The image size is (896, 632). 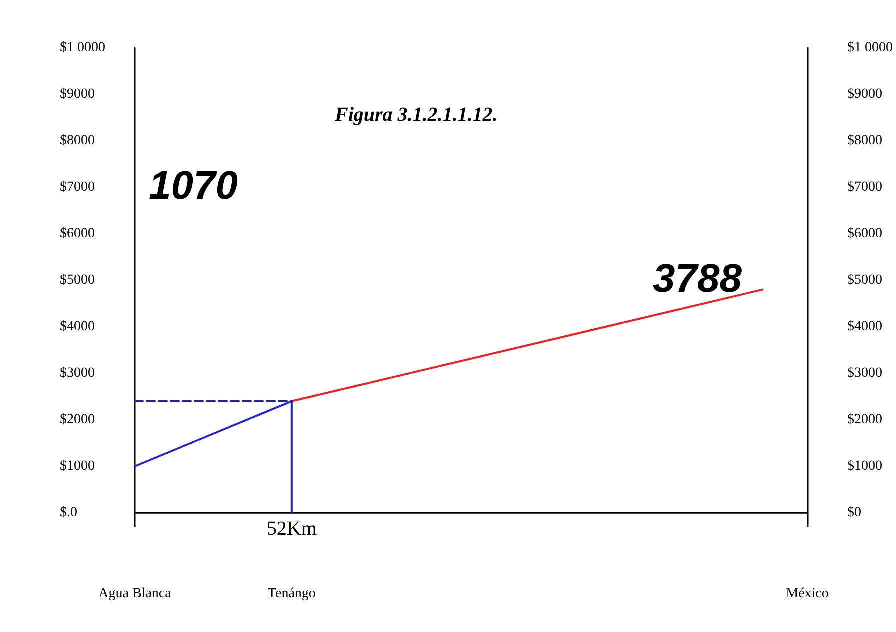 I want to click on y2-tick-label: $3000, so click(x=865, y=373).